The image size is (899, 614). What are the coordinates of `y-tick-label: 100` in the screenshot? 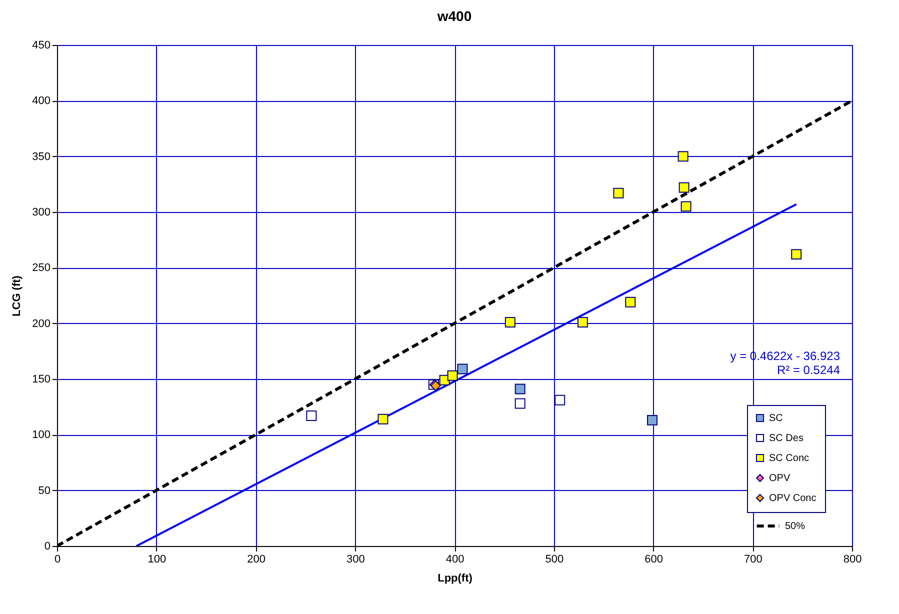 It's located at (41, 435).